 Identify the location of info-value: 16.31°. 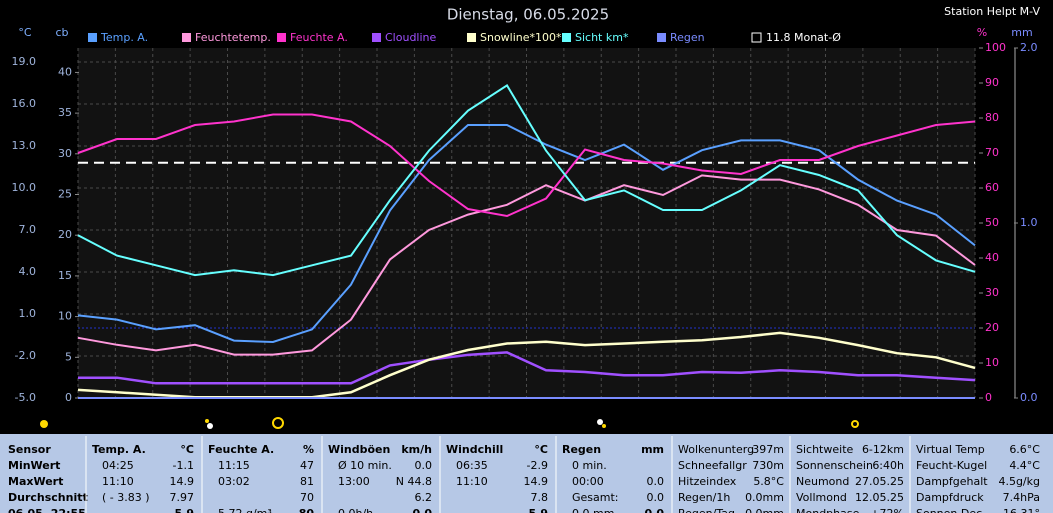
(1021, 510).